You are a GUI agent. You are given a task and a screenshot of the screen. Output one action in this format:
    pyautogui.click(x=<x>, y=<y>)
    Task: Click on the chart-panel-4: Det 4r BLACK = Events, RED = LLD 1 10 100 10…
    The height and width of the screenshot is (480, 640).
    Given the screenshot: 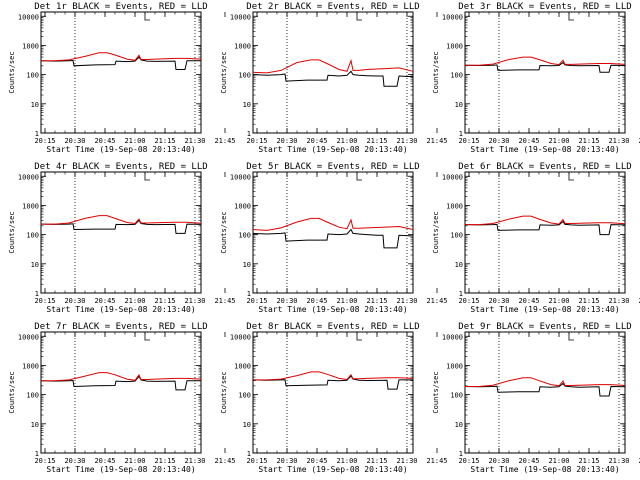 What is the action you would take?
    pyautogui.click(x=122, y=238)
    